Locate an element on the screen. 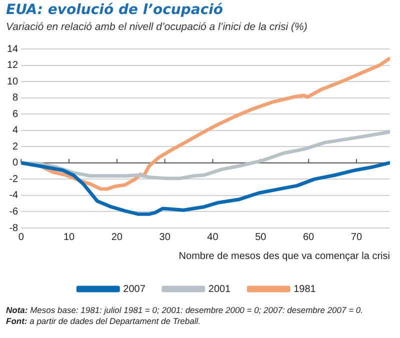 The width and height of the screenshot is (400, 338). text: Font: a partir de dades del Departament de Treball. is located at coordinates (104, 321).